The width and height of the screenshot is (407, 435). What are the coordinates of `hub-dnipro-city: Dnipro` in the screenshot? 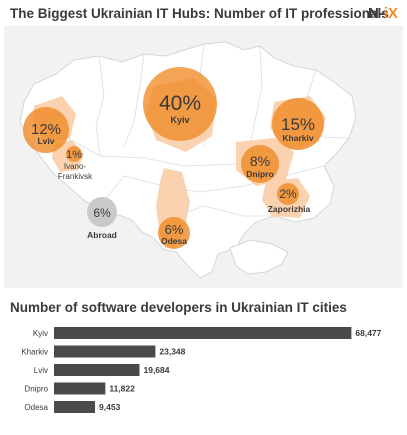 It's located at (259, 174).